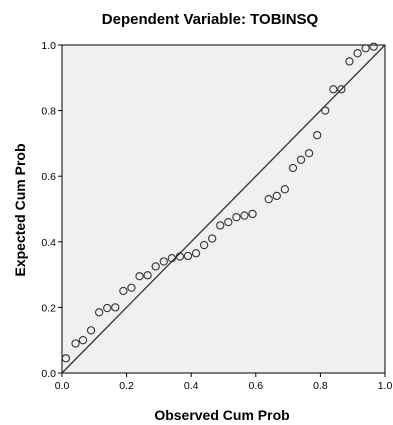  What do you see at coordinates (221, 415) in the screenshot?
I see `x-axis-label: Observed Cum Prob` at bounding box center [221, 415].